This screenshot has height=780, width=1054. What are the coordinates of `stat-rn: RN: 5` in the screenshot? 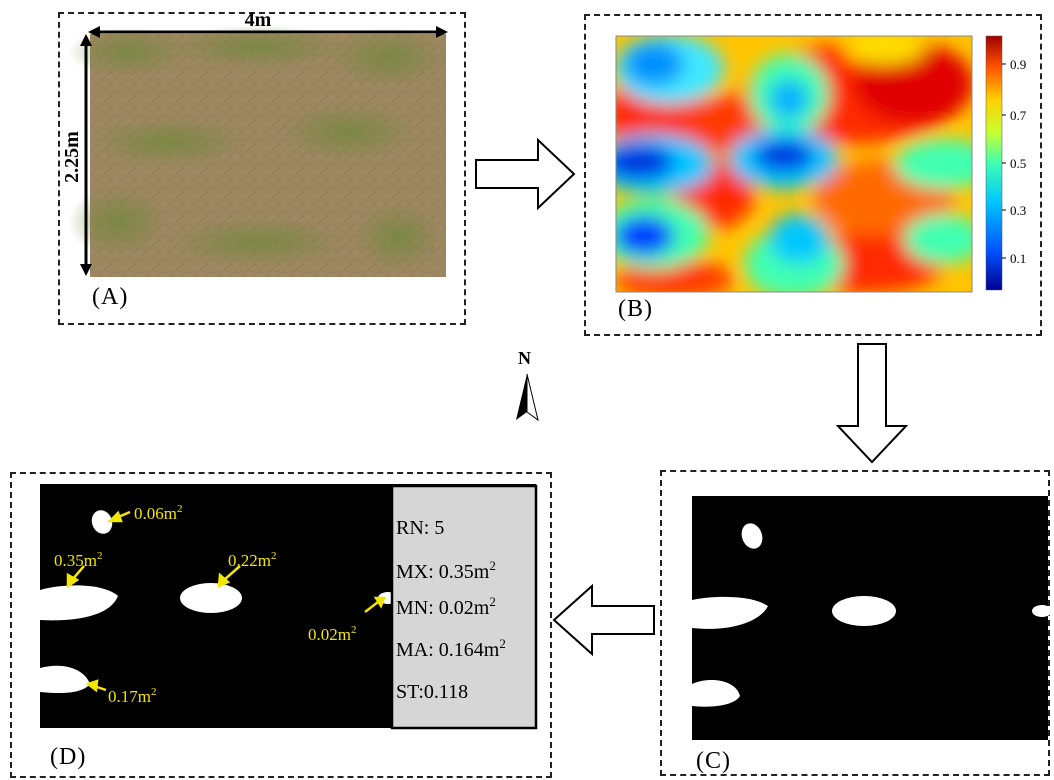 It's located at (420, 528).